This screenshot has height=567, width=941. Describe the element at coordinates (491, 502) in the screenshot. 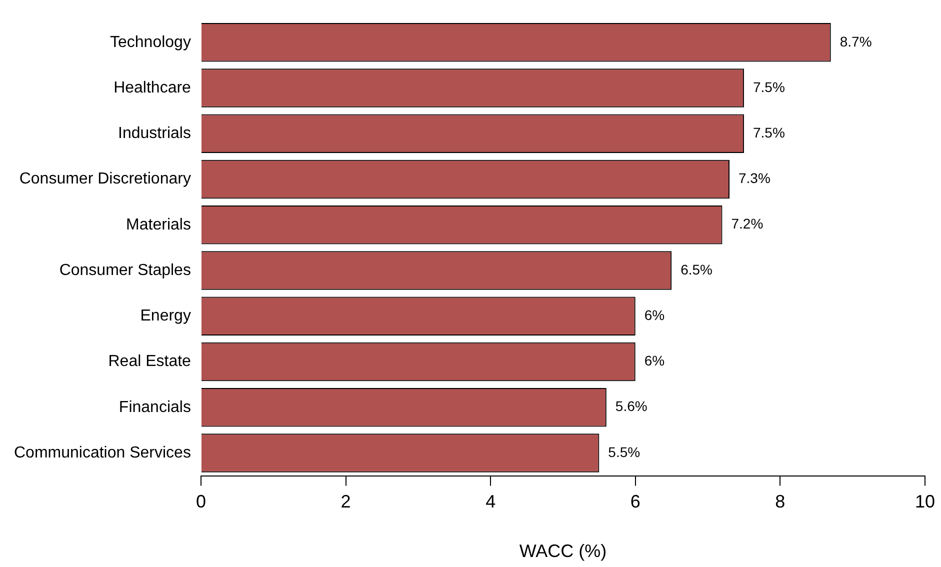

I see `x-tick-label: 4` at that location.